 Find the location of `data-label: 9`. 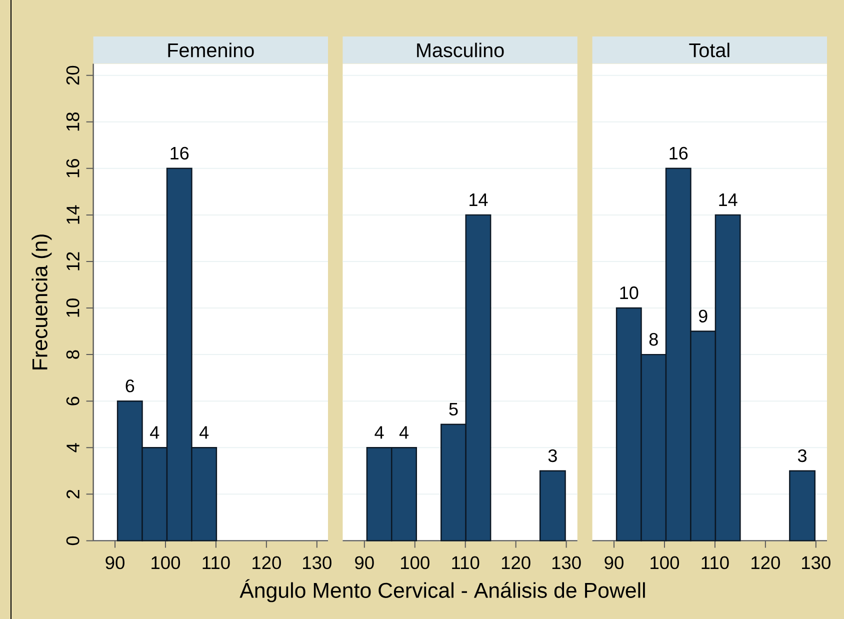

data-label: 9 is located at coordinates (703, 316).